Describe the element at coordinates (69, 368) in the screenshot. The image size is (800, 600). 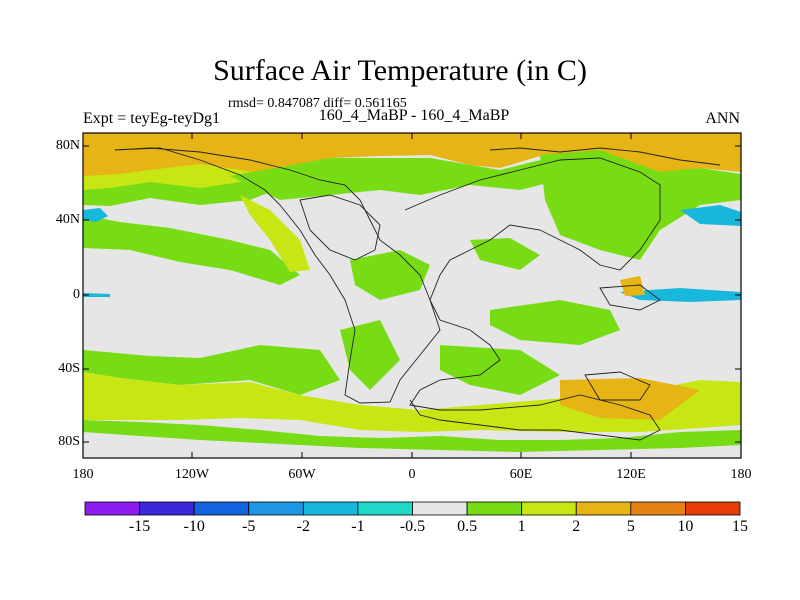
I see `lat-tick-label: 40S` at that location.